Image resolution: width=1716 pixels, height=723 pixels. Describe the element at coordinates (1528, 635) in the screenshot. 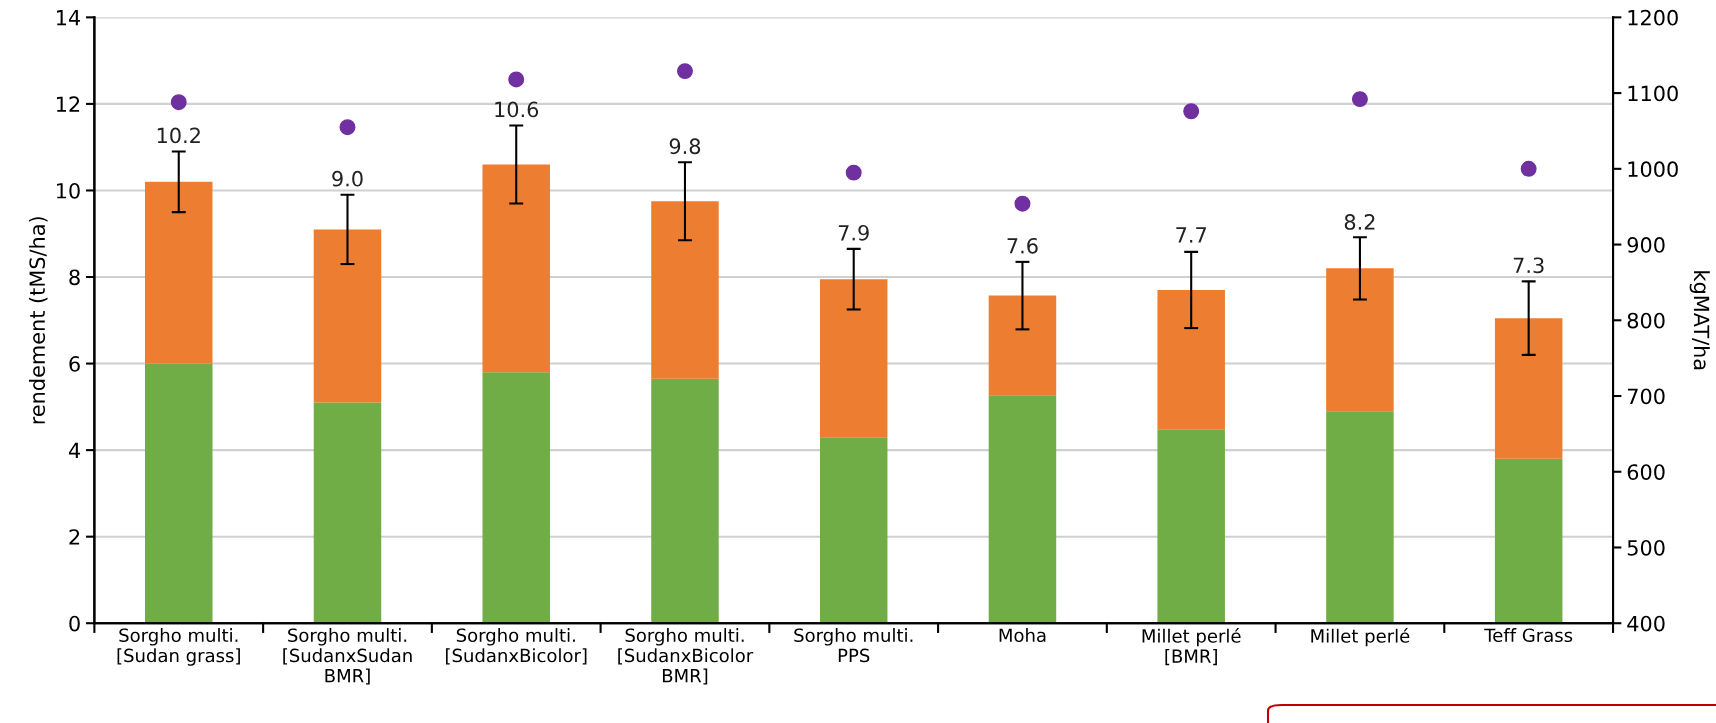

I see `x-tick-label: Teff Grass` at that location.